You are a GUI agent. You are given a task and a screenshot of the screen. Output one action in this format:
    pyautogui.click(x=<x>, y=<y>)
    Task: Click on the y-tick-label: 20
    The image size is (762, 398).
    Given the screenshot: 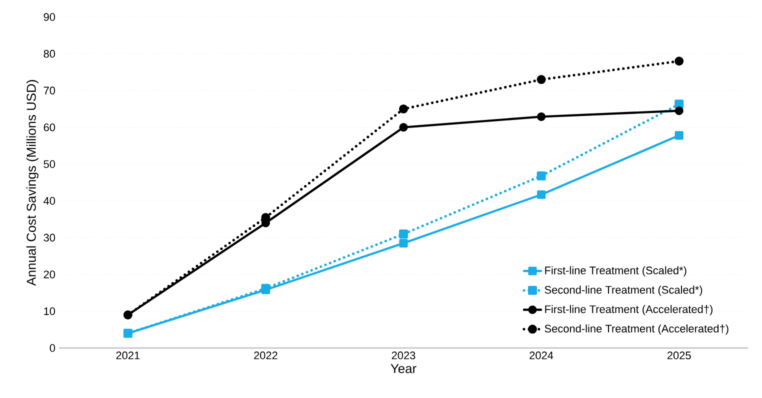 What is the action you would take?
    pyautogui.click(x=50, y=274)
    